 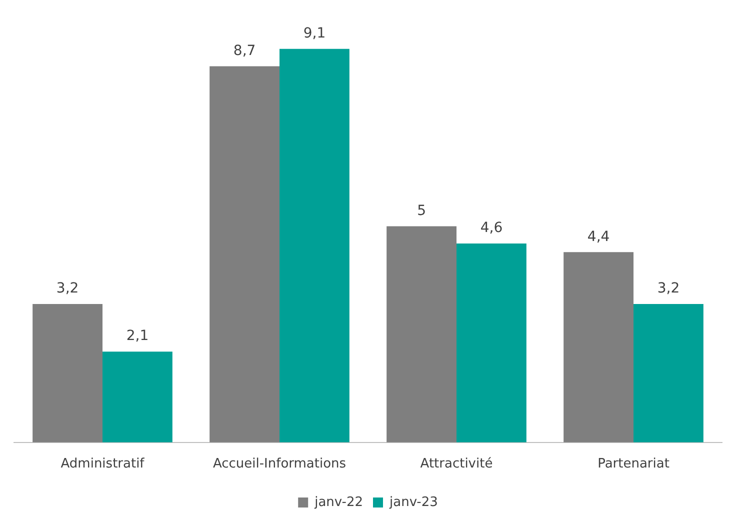 What do you see at coordinates (634, 464) in the screenshot?
I see `x-tick-label: Partenariat` at bounding box center [634, 464].